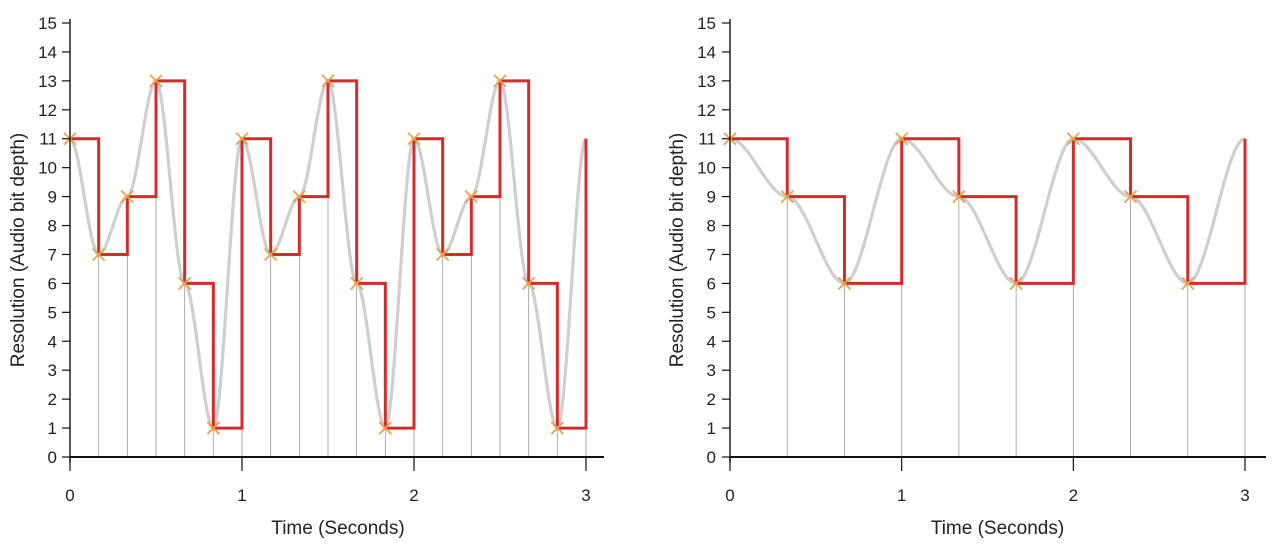 This screenshot has width=1273, height=548. I want to click on analog-signal-line, so click(987, 211).